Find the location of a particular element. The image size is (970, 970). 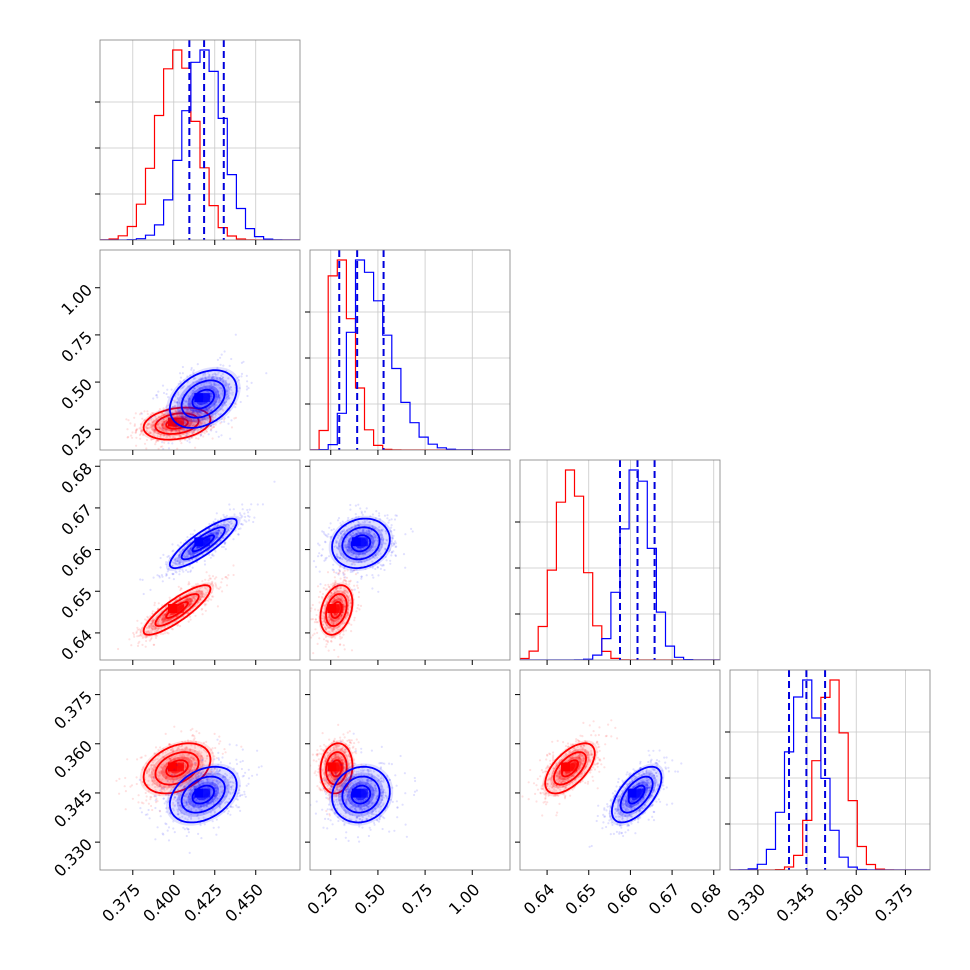

panel-1-0: 0.25 0.50 0.75 1.00 is located at coordinates (179, 355).